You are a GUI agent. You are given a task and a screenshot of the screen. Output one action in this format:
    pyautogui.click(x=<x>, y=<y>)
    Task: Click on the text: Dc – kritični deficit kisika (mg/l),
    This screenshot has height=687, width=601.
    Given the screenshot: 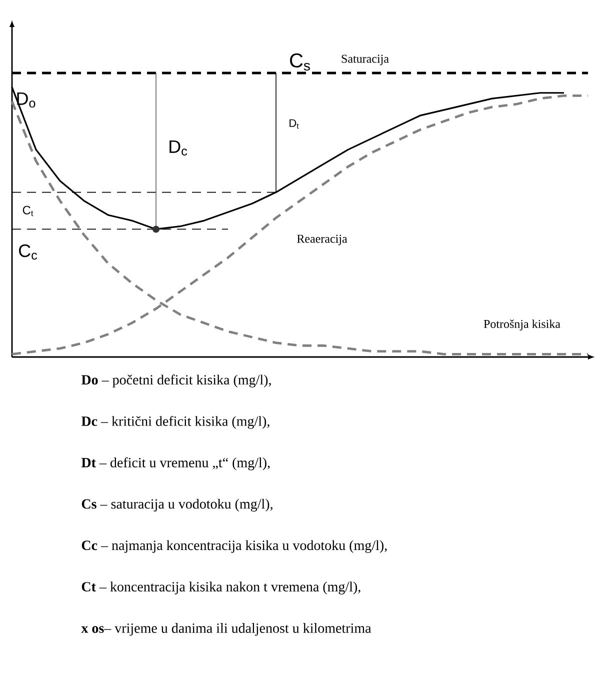 What is the action you would take?
    pyautogui.click(x=175, y=422)
    